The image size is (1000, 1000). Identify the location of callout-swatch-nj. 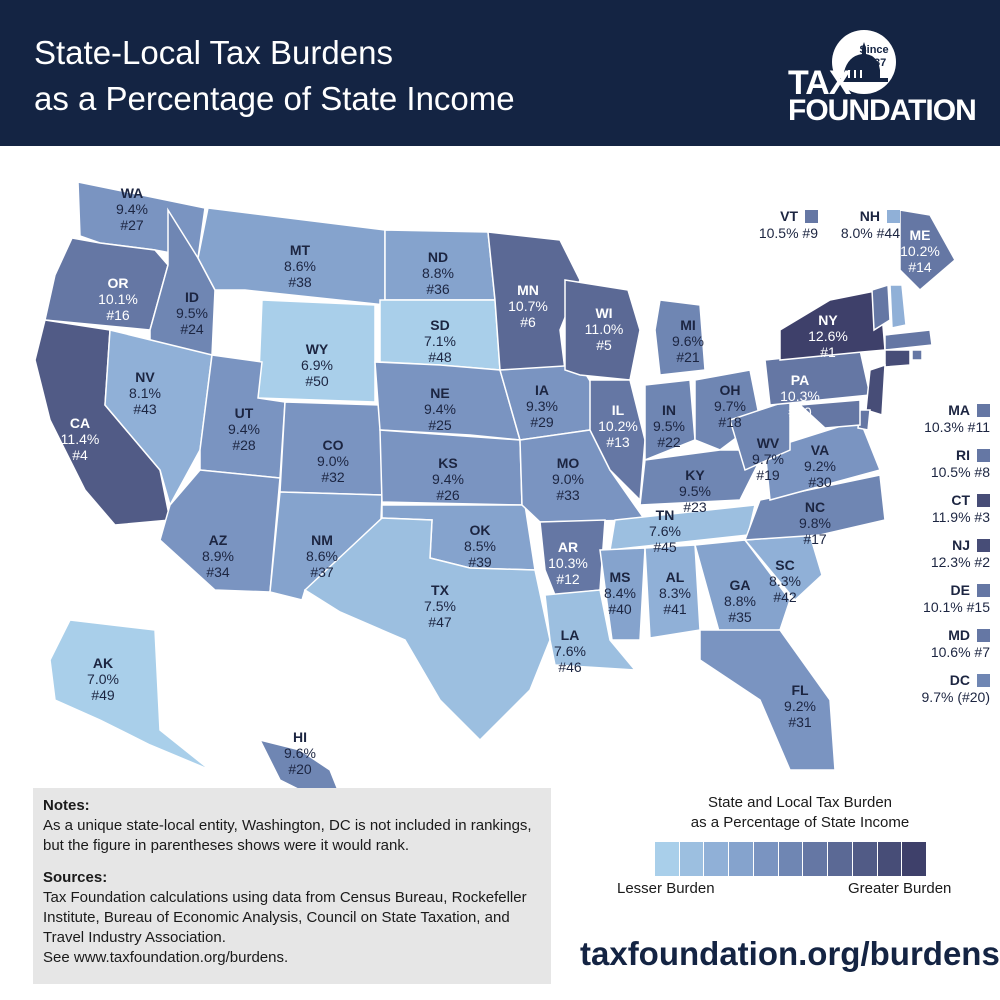
(983, 545).